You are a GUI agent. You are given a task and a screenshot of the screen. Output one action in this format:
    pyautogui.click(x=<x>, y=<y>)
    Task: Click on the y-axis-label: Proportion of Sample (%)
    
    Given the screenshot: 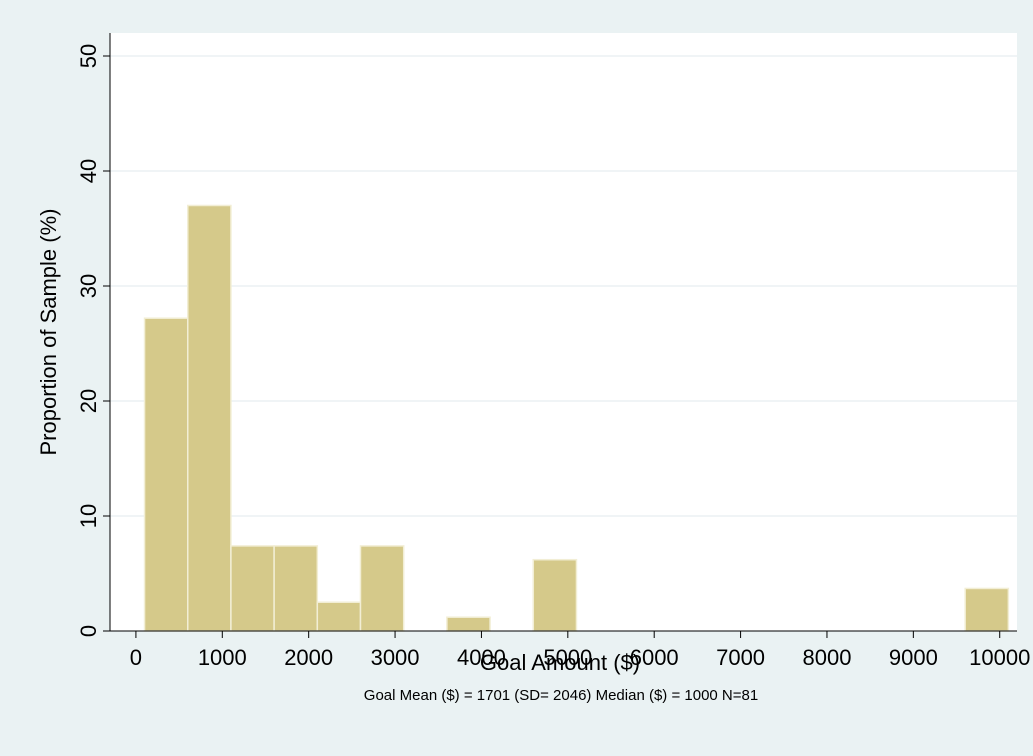 What is the action you would take?
    pyautogui.click(x=48, y=332)
    